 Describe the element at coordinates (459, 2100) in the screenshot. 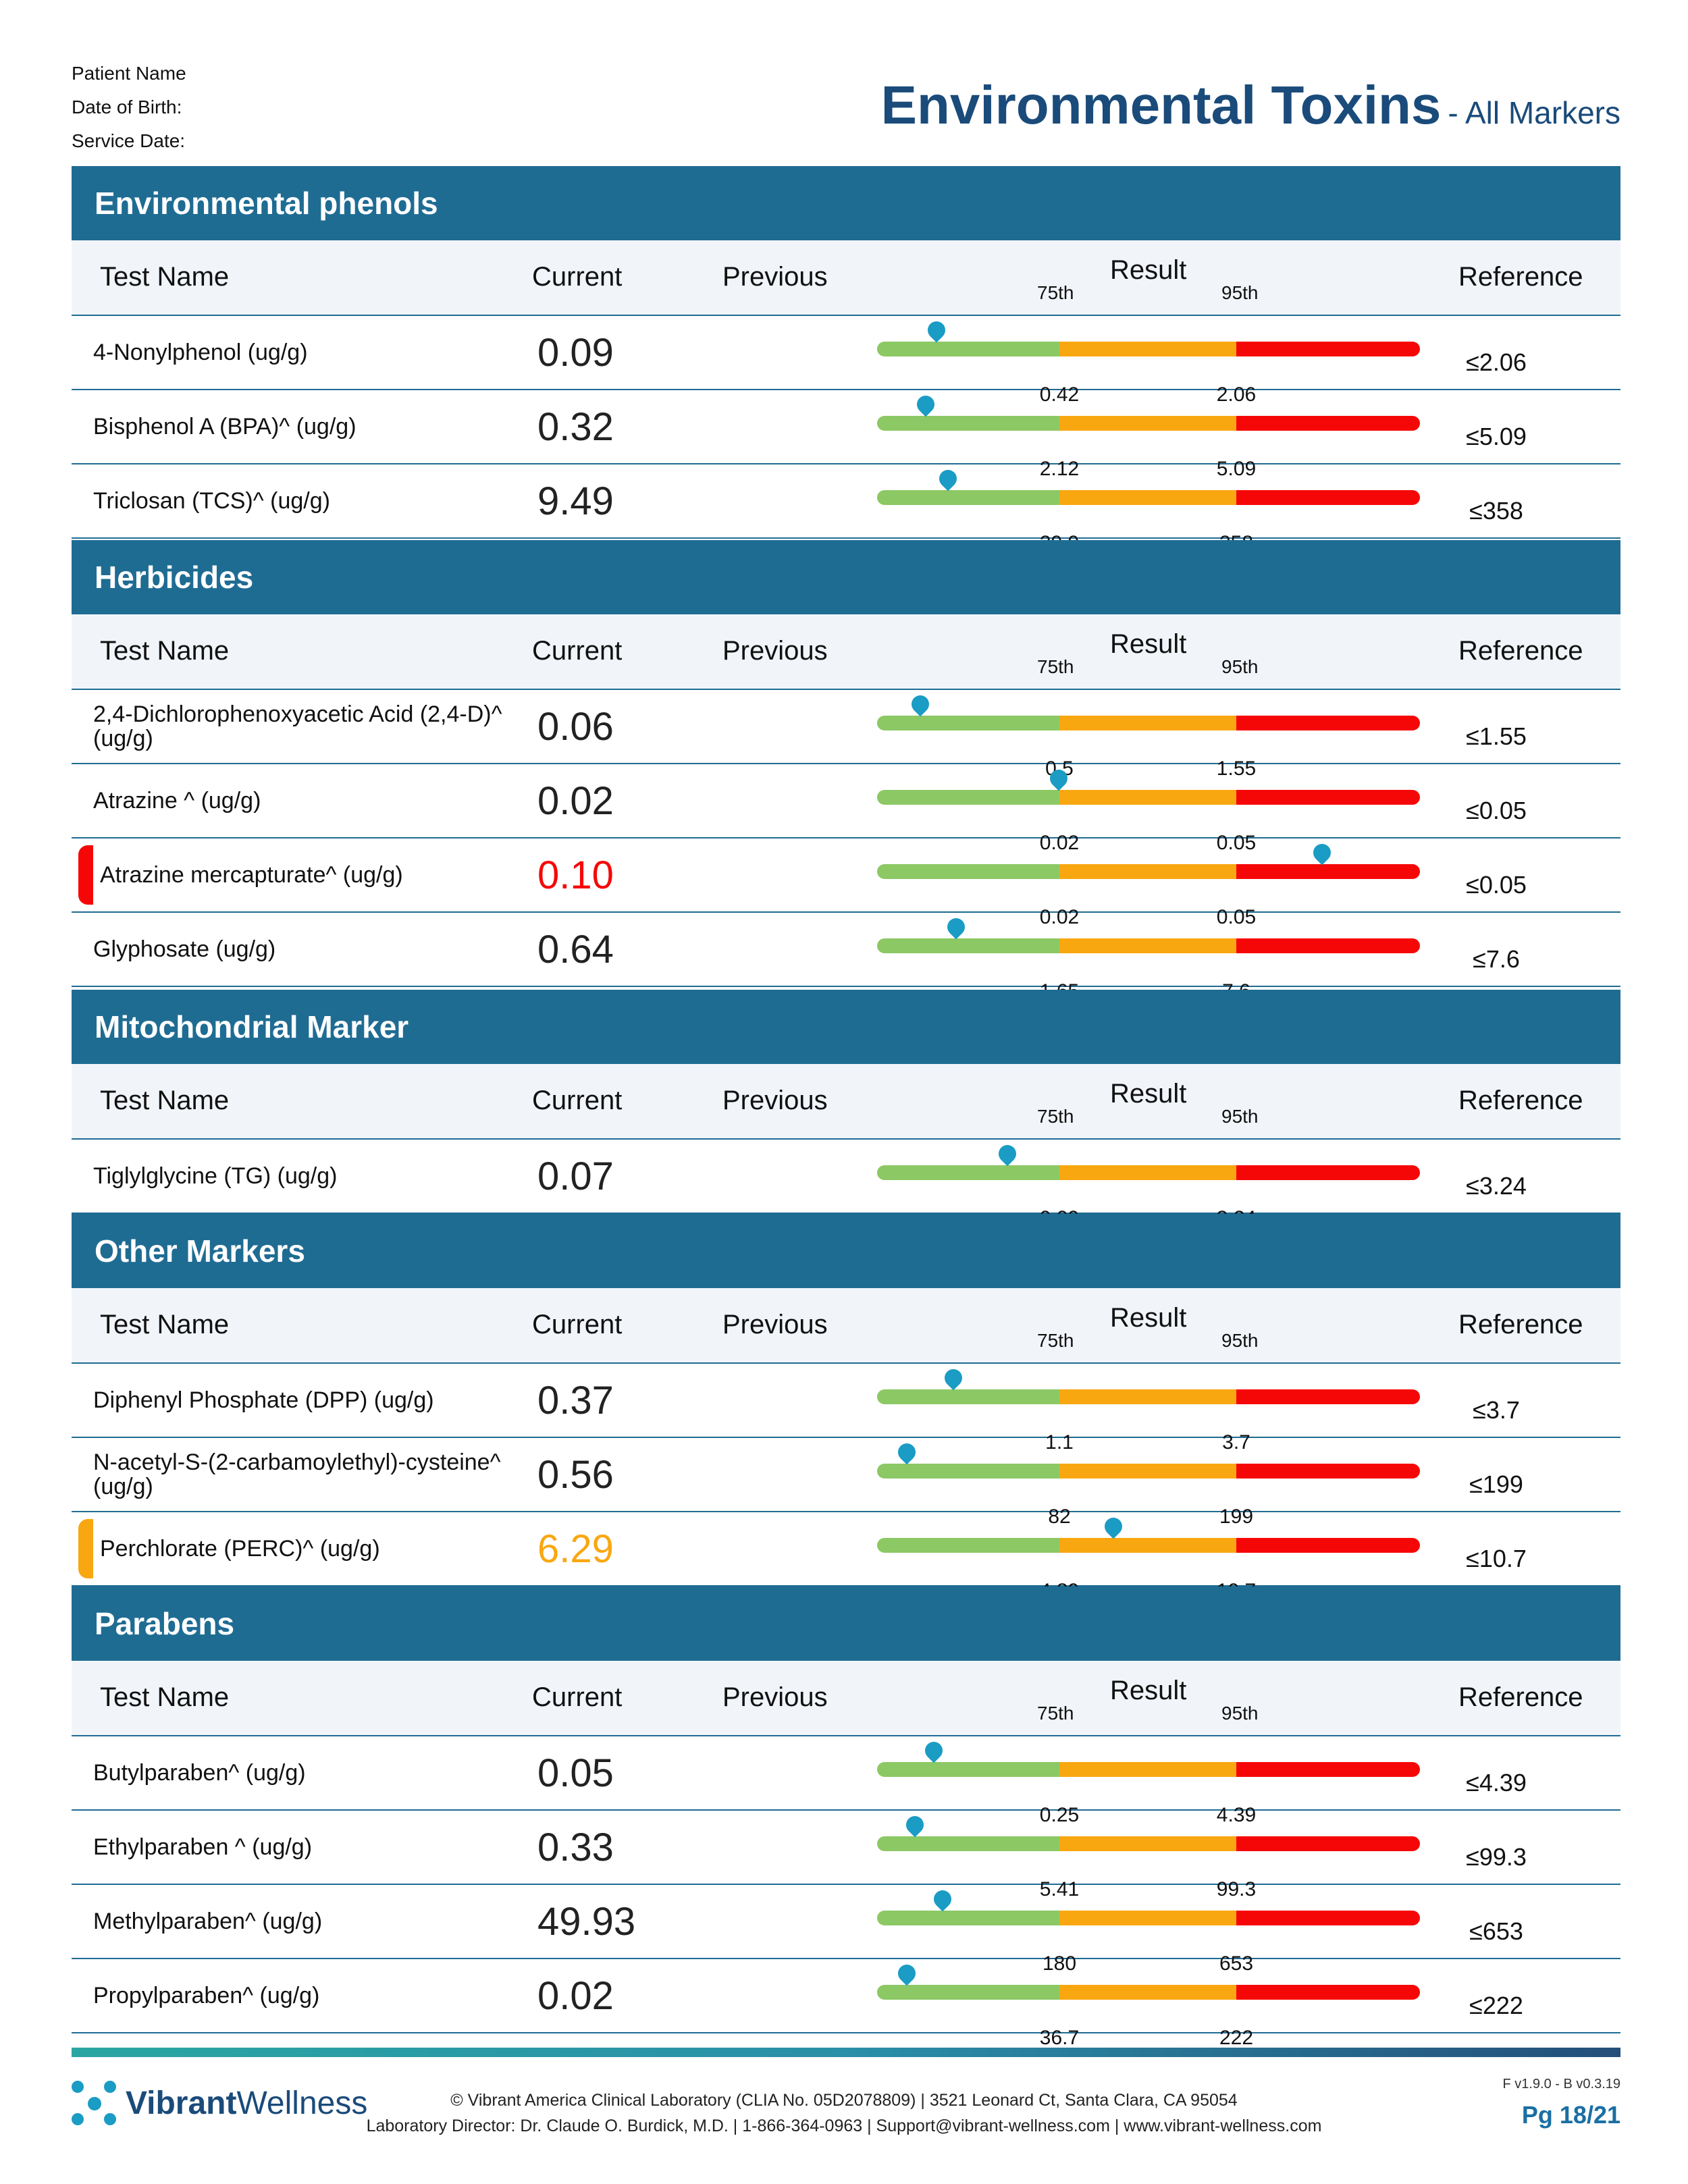

I see `copyright-icon: ©` at that location.